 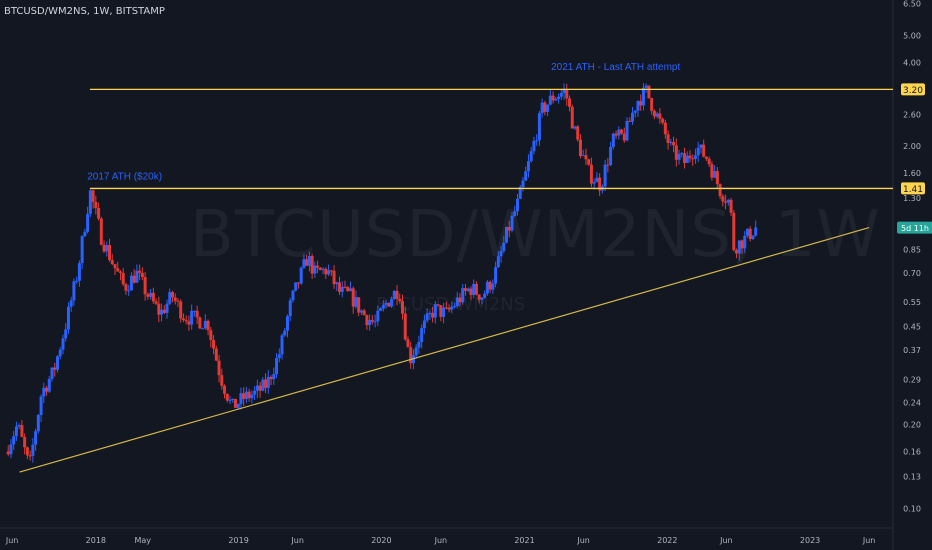 What do you see at coordinates (524, 540) in the screenshot?
I see `x-tick-label: 2021` at bounding box center [524, 540].